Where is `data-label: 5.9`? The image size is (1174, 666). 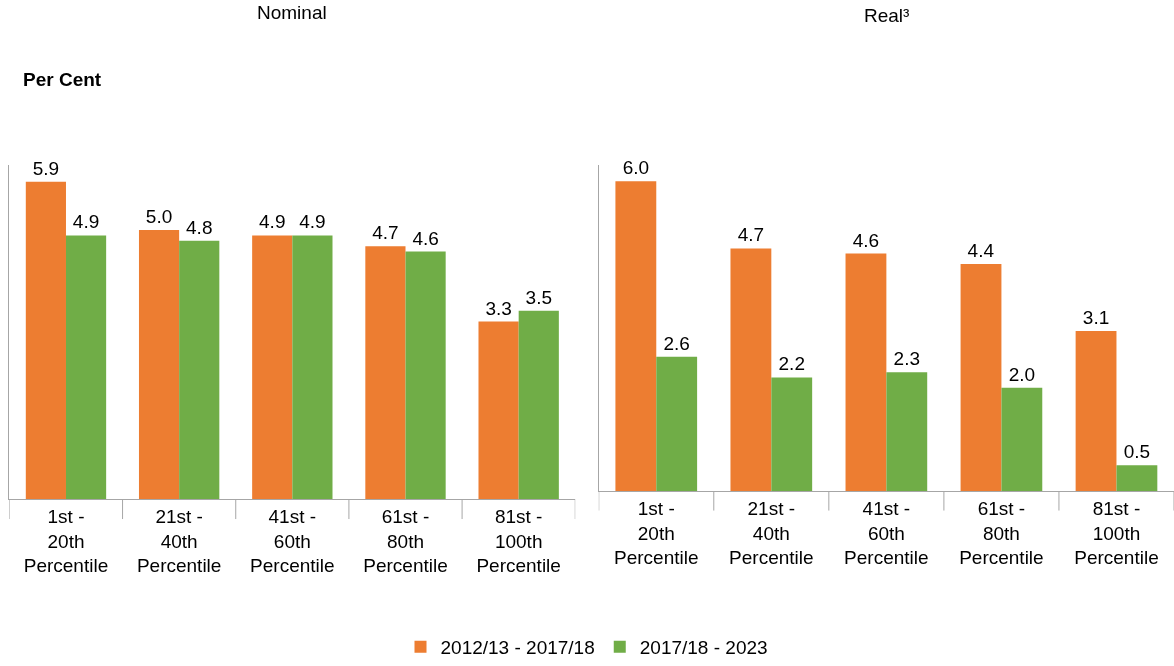 data-label: 5.9 is located at coordinates (46, 168).